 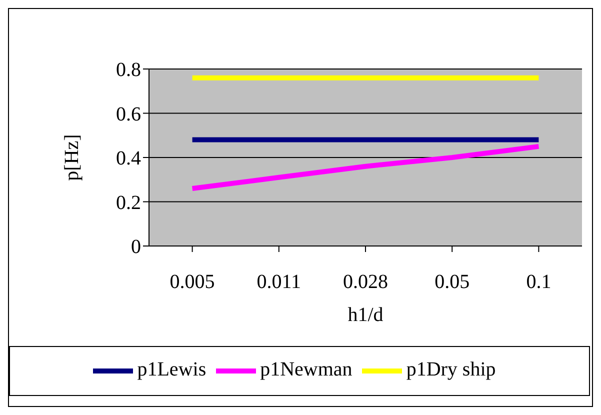 I want to click on y-tick-label: 0.2, so click(x=128, y=203).